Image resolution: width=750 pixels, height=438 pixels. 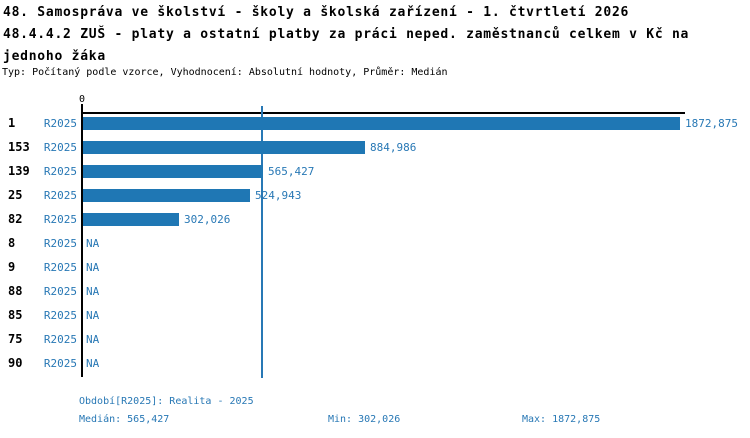 I want to click on report-title-line3: jednoho žáka, so click(x=54, y=56).